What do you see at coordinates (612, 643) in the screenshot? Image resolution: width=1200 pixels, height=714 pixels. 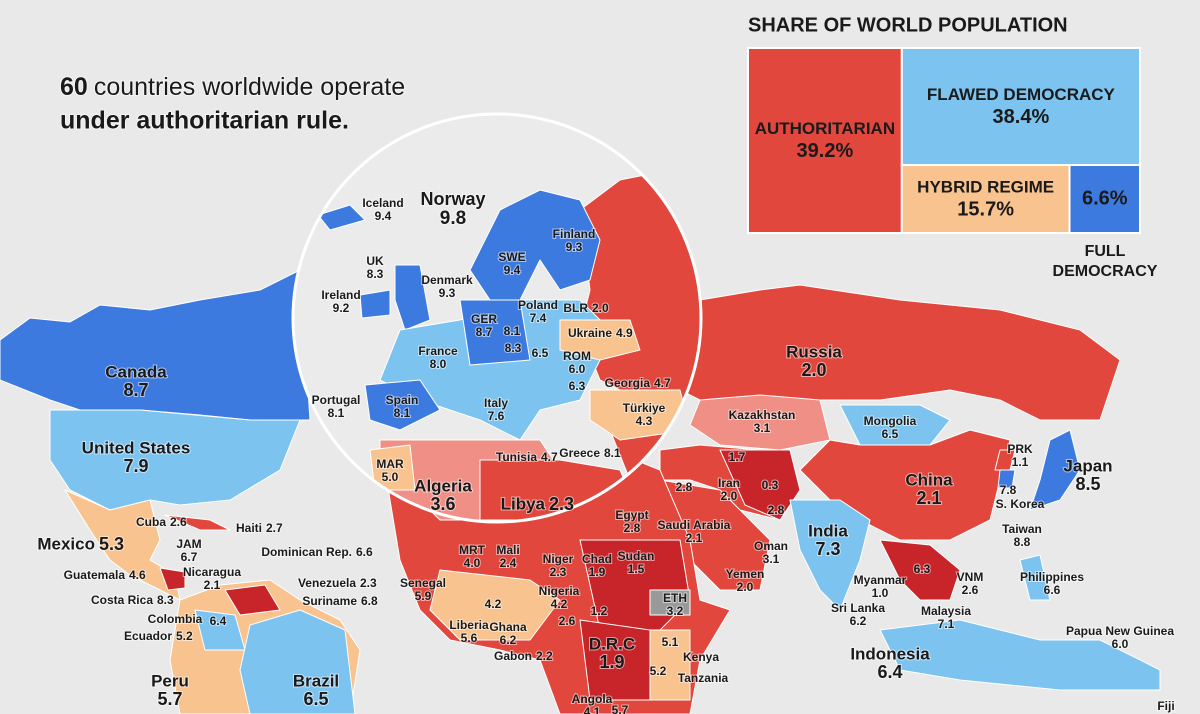 I see `country-name: D.R.C` at bounding box center [612, 643].